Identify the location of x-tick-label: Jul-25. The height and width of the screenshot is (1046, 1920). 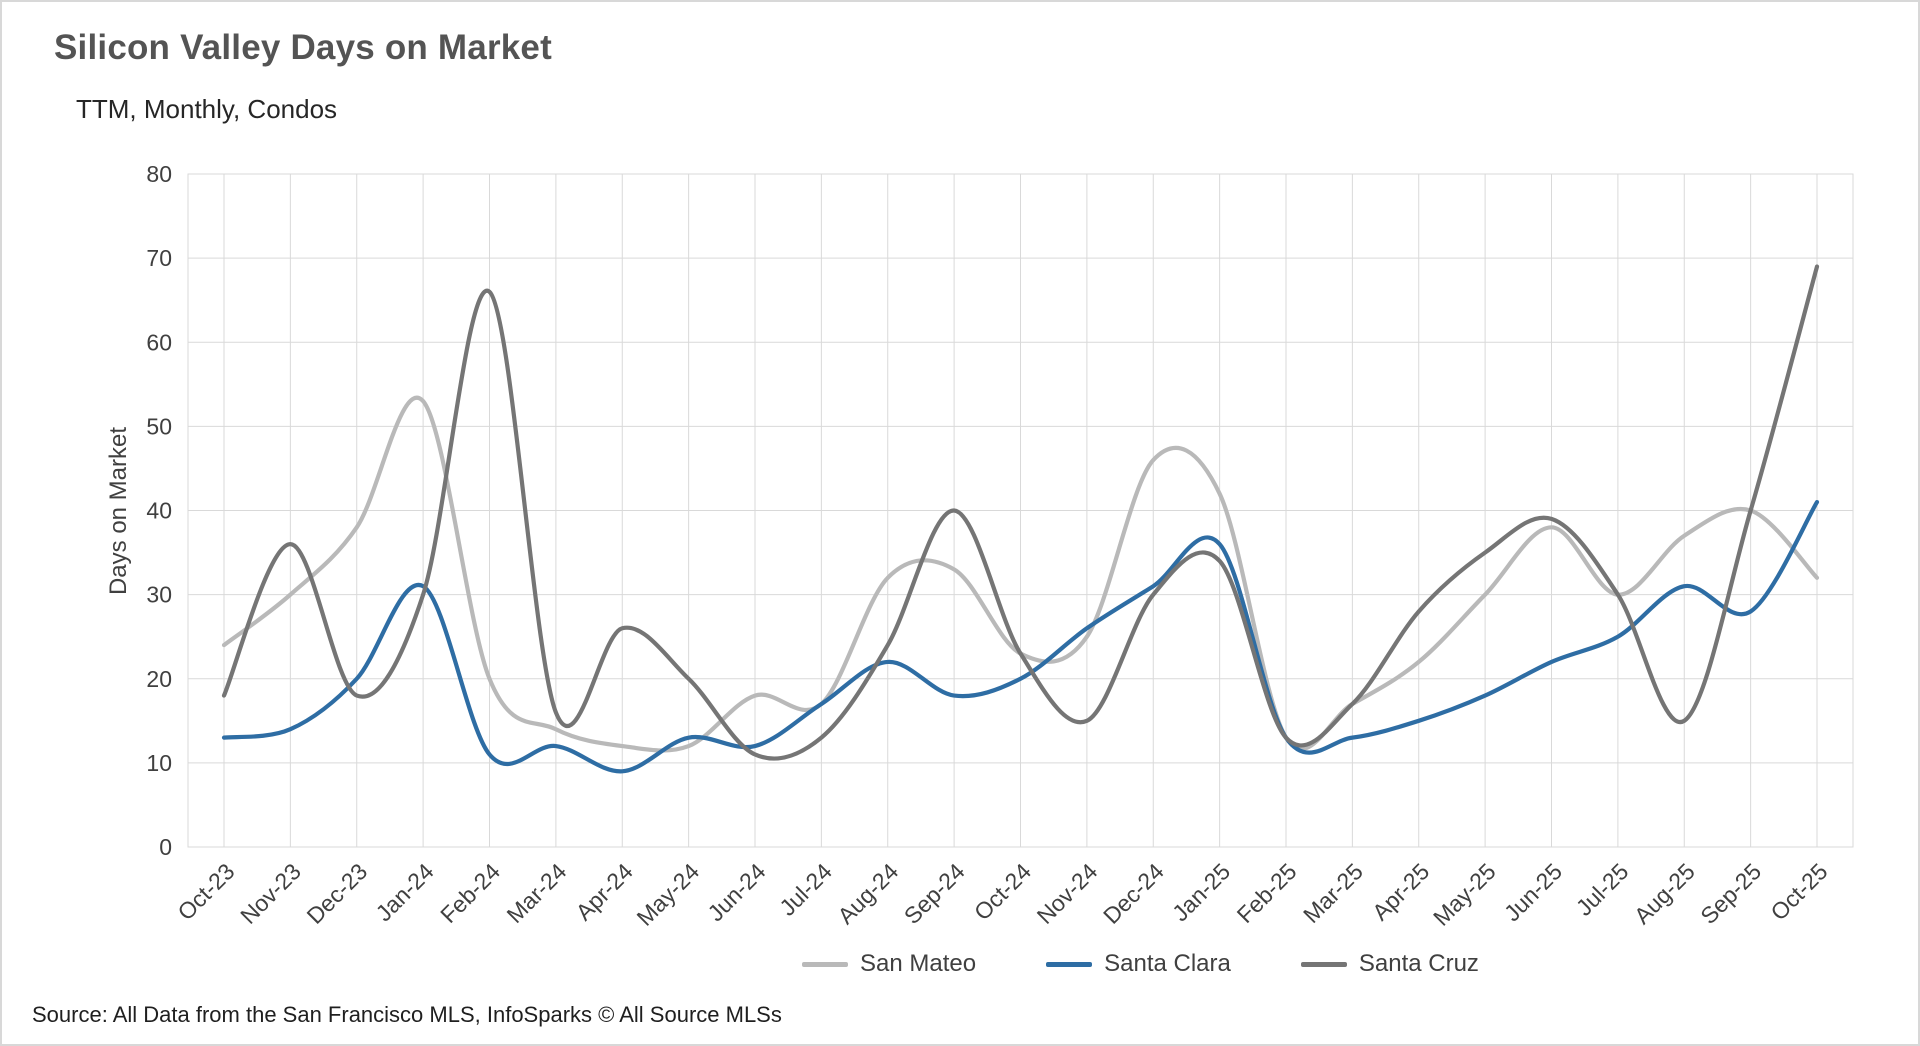
(1602, 889).